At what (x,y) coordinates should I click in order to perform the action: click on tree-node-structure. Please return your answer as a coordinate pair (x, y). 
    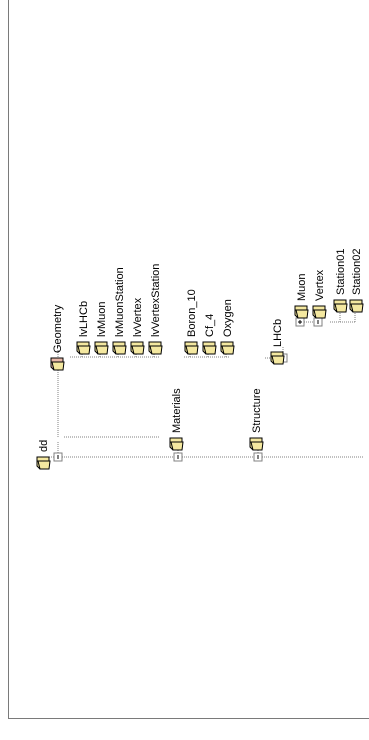
    Looking at the image, I should click on (256, 444).